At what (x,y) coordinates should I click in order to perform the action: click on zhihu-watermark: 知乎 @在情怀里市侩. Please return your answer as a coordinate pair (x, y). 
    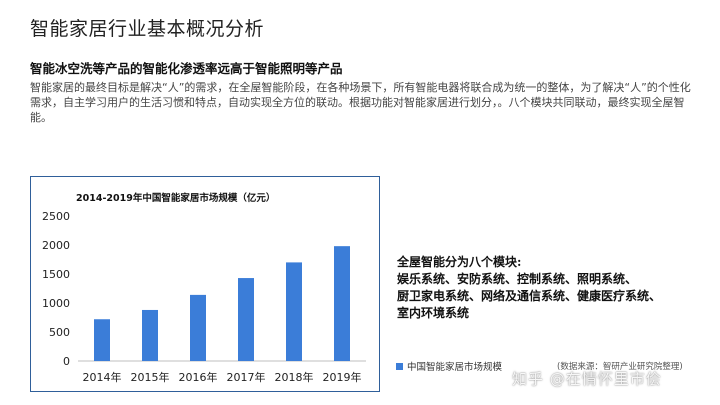
    Looking at the image, I should click on (587, 379).